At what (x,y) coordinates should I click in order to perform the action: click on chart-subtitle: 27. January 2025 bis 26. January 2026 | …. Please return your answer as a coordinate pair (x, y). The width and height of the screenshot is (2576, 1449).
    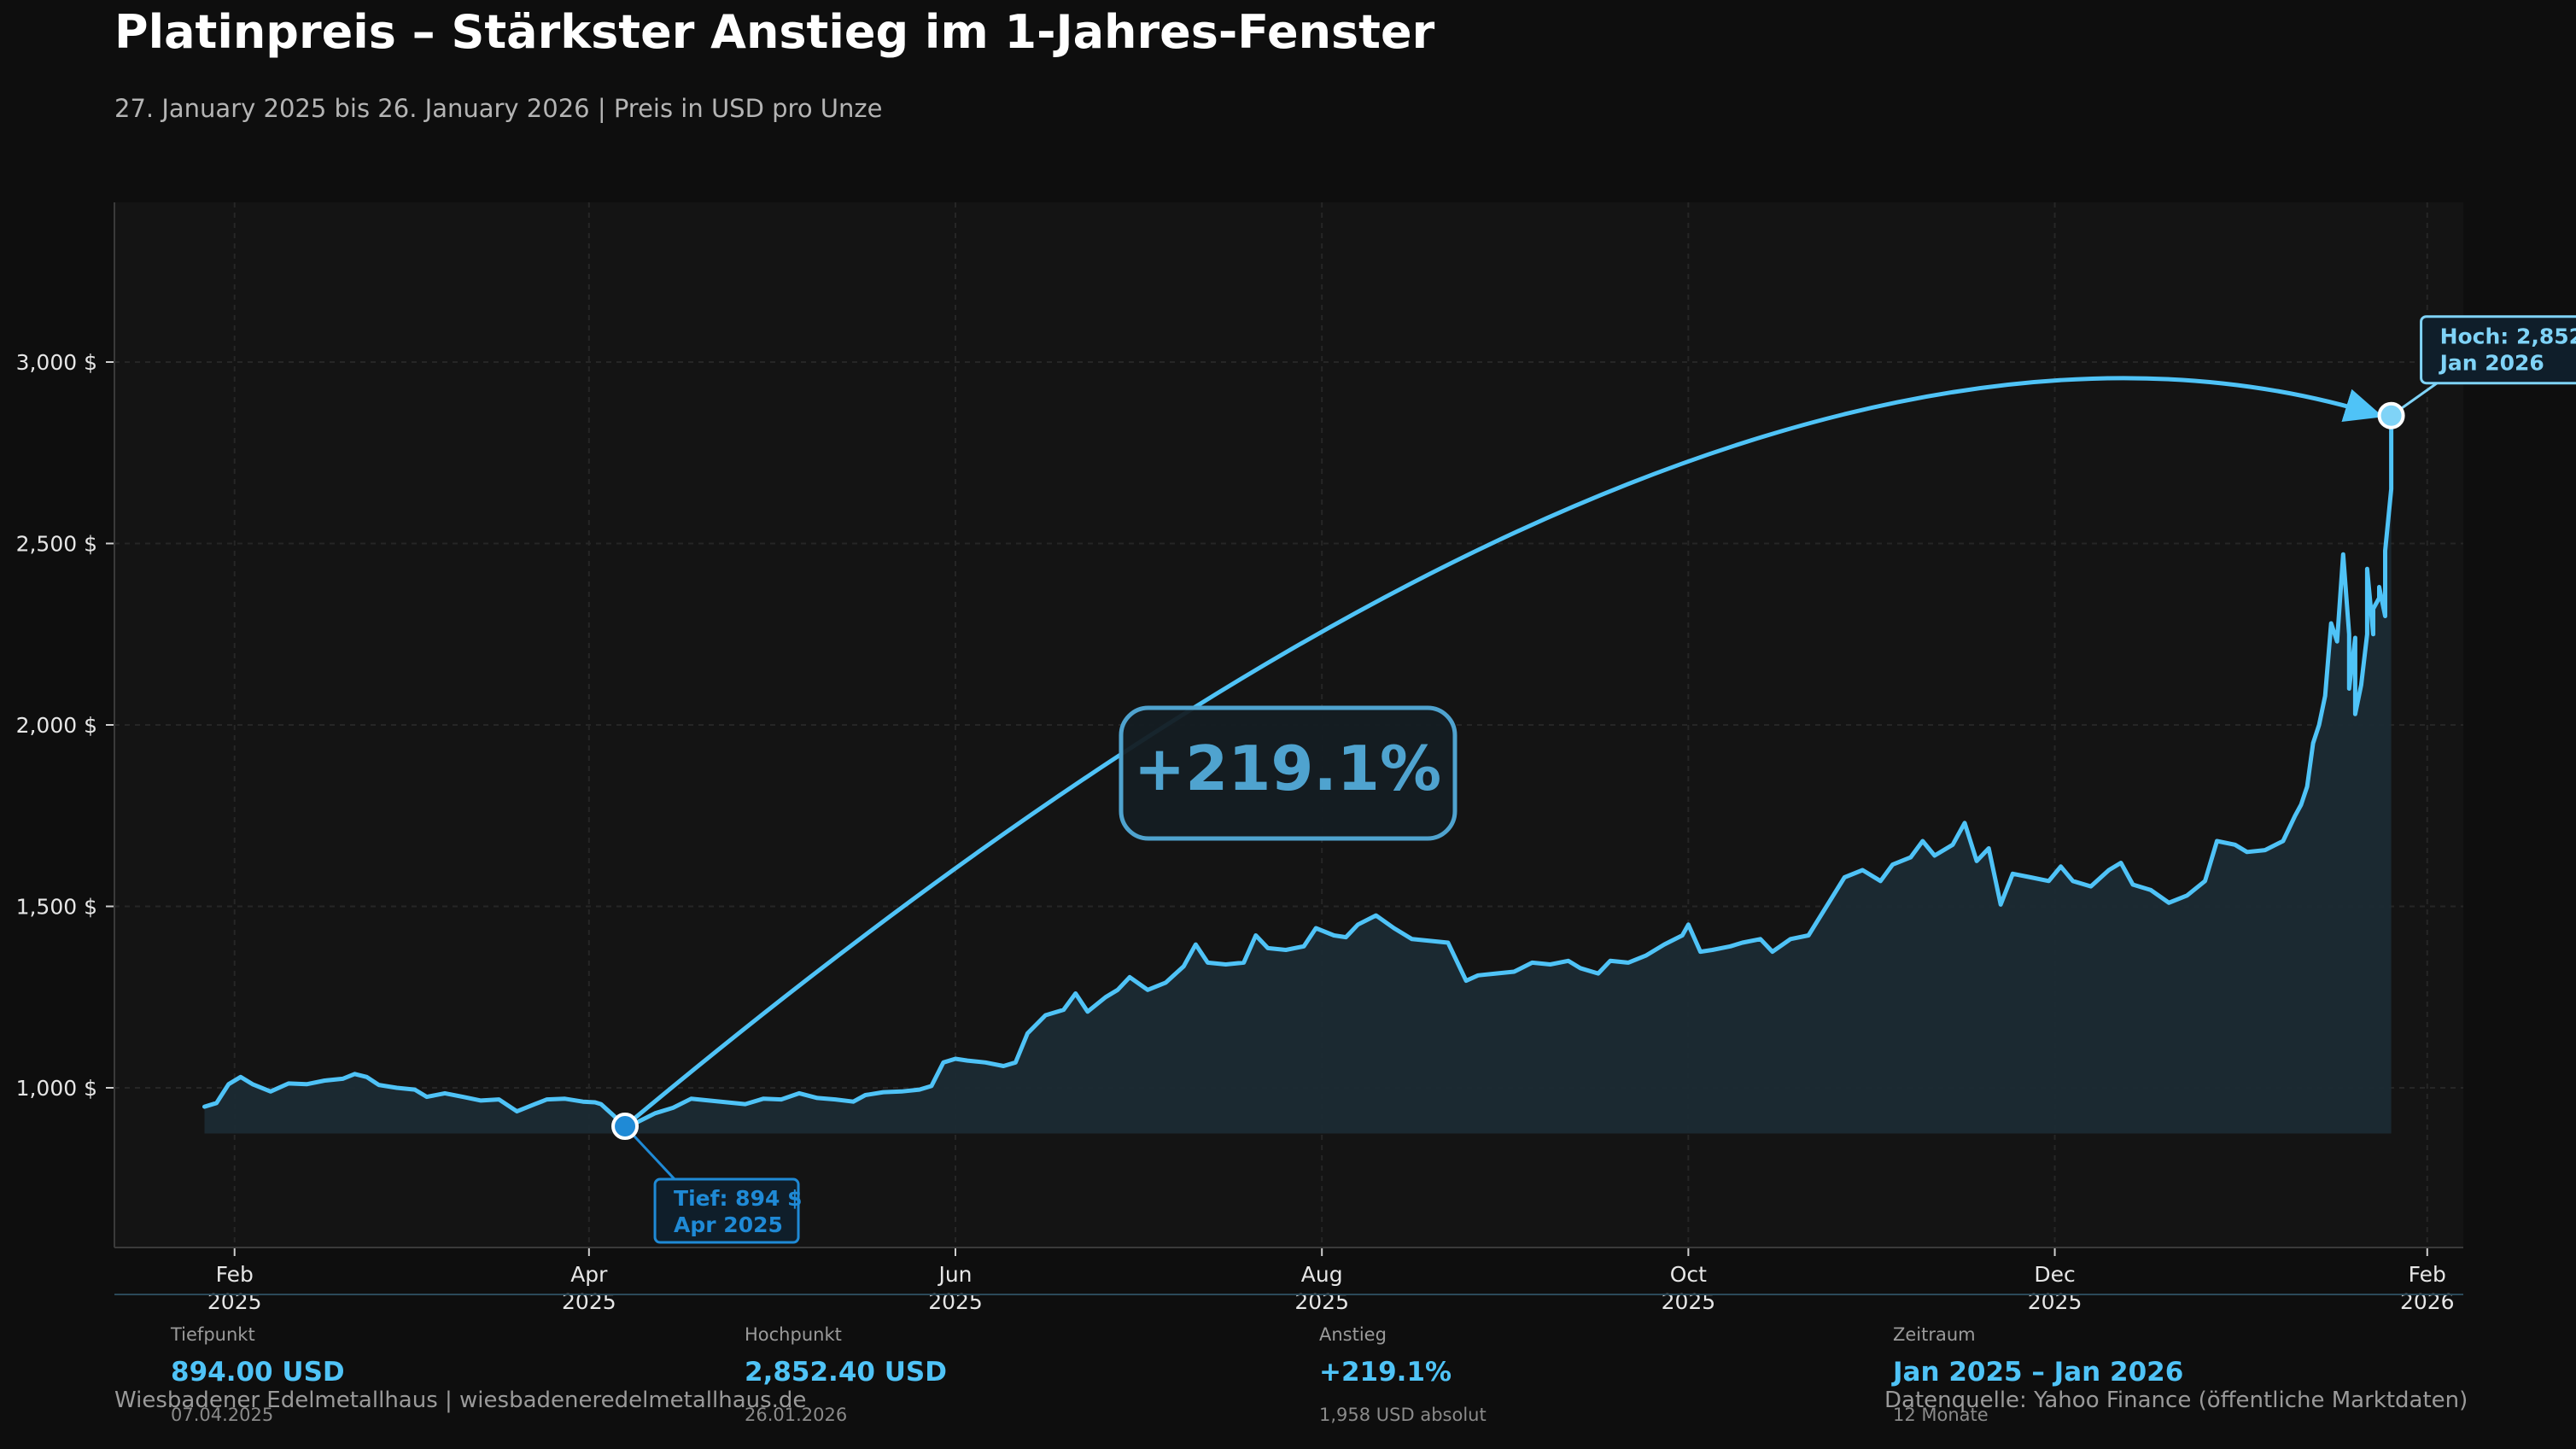
    Looking at the image, I should click on (498, 108).